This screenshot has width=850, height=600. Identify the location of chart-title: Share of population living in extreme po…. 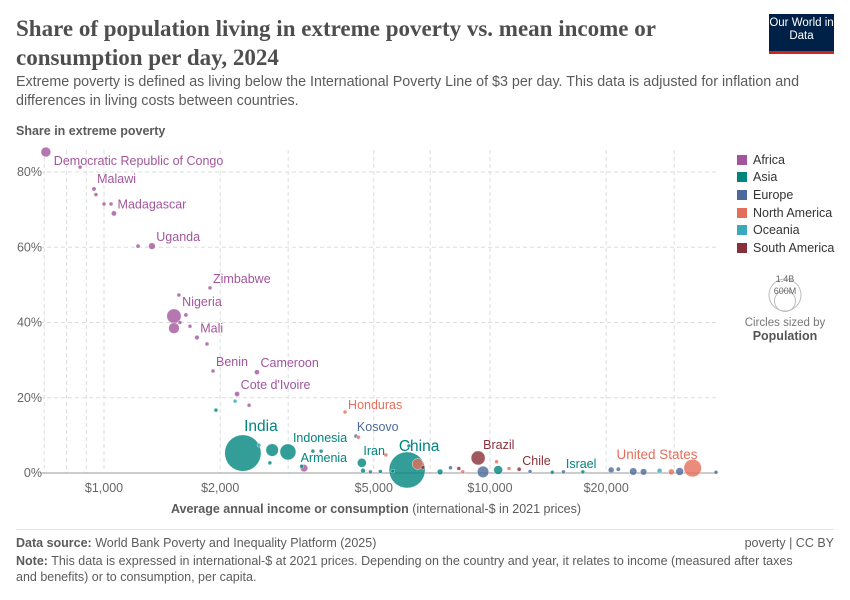
(336, 43).